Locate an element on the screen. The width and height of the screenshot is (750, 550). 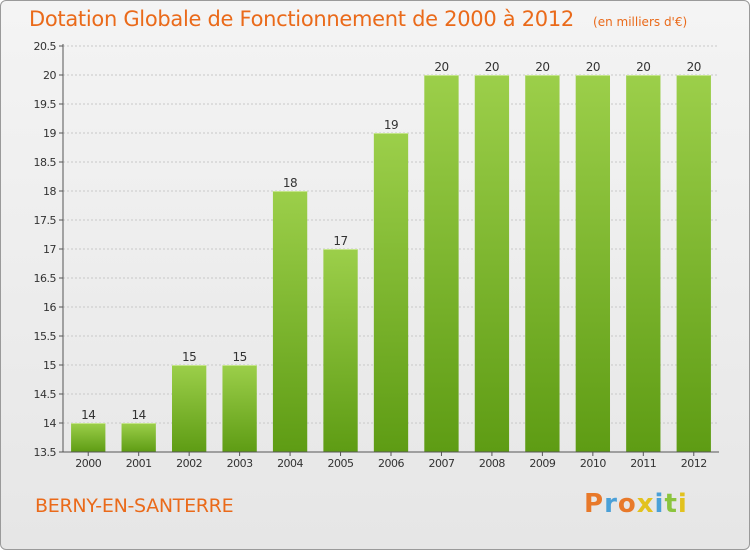
logo-letter: r is located at coordinates (611, 504).